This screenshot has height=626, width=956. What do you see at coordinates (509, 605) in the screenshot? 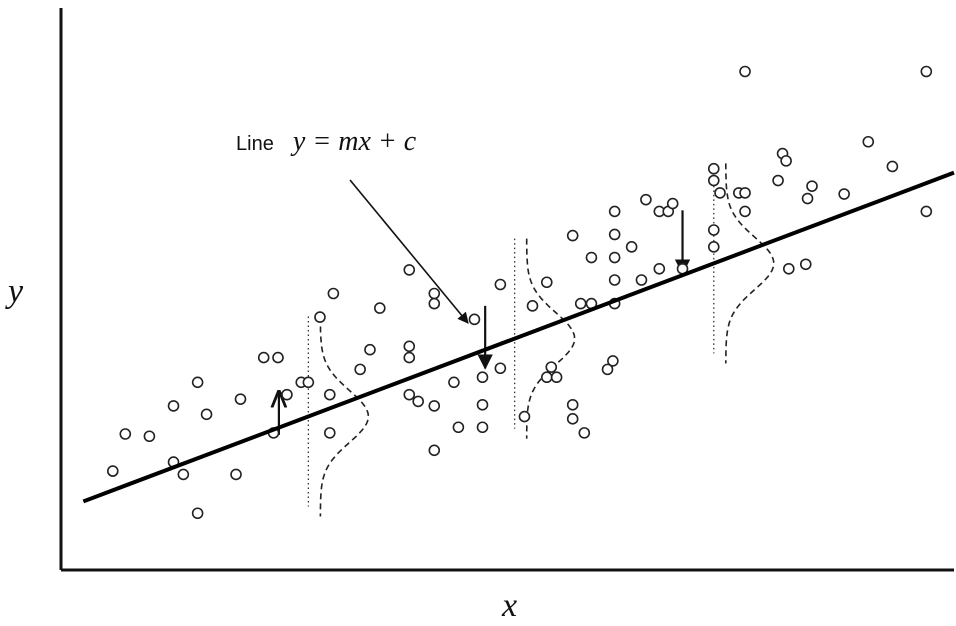
I see `x-axis-label: x` at bounding box center [509, 605].